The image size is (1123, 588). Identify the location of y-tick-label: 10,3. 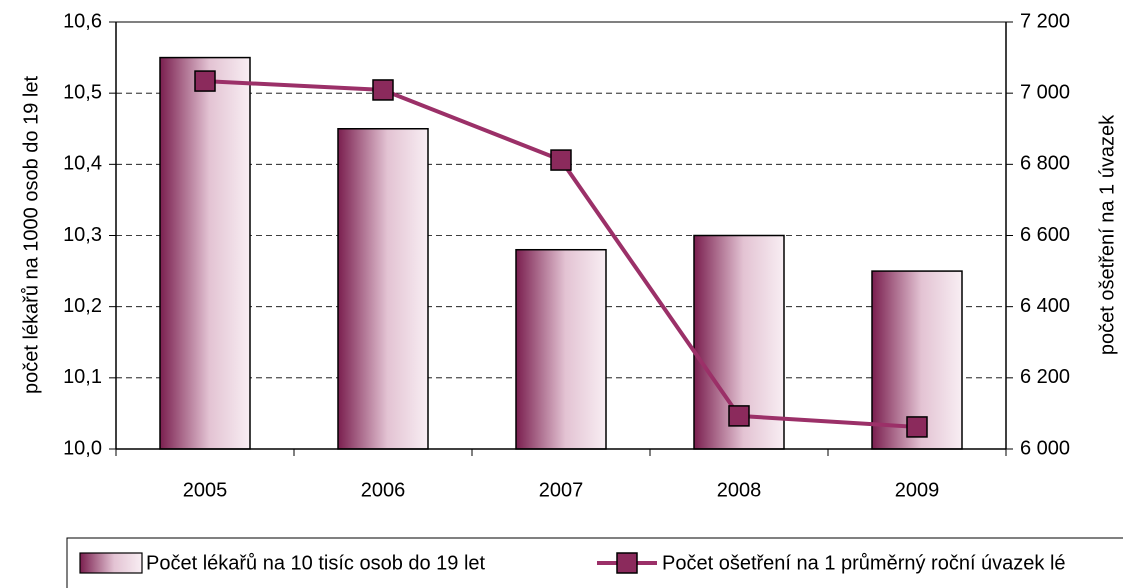
(82, 235).